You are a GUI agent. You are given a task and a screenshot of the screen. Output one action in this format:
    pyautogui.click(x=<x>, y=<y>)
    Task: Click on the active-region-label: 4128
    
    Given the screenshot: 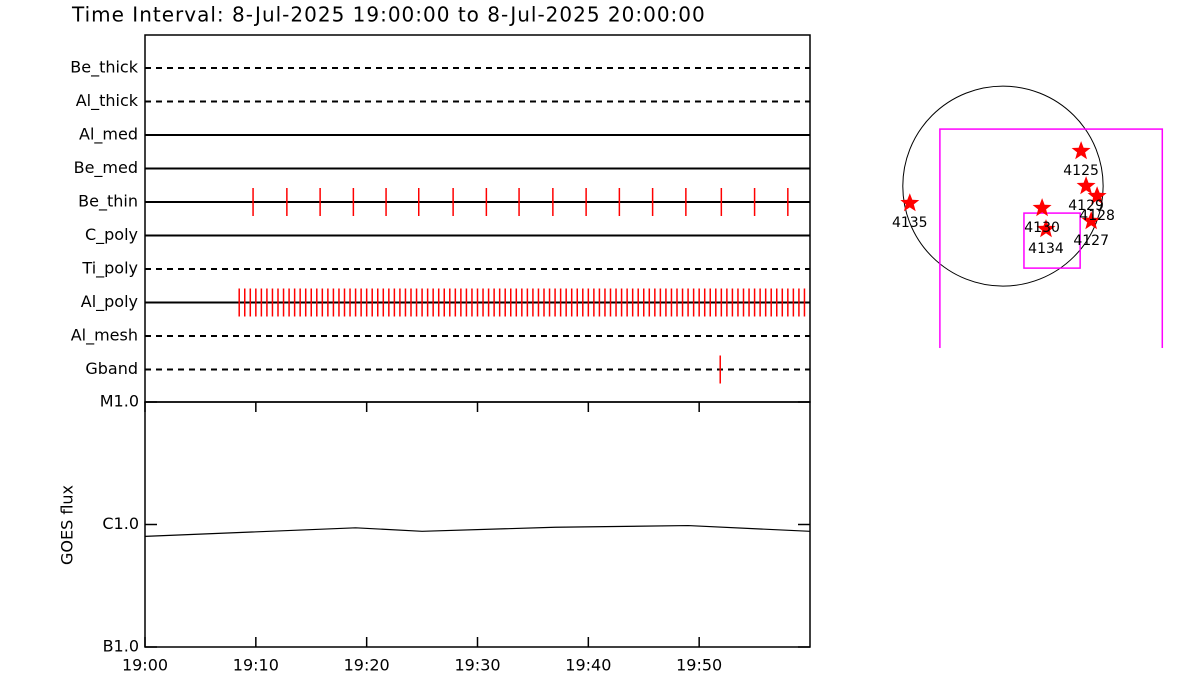 What is the action you would take?
    pyautogui.click(x=1097, y=216)
    